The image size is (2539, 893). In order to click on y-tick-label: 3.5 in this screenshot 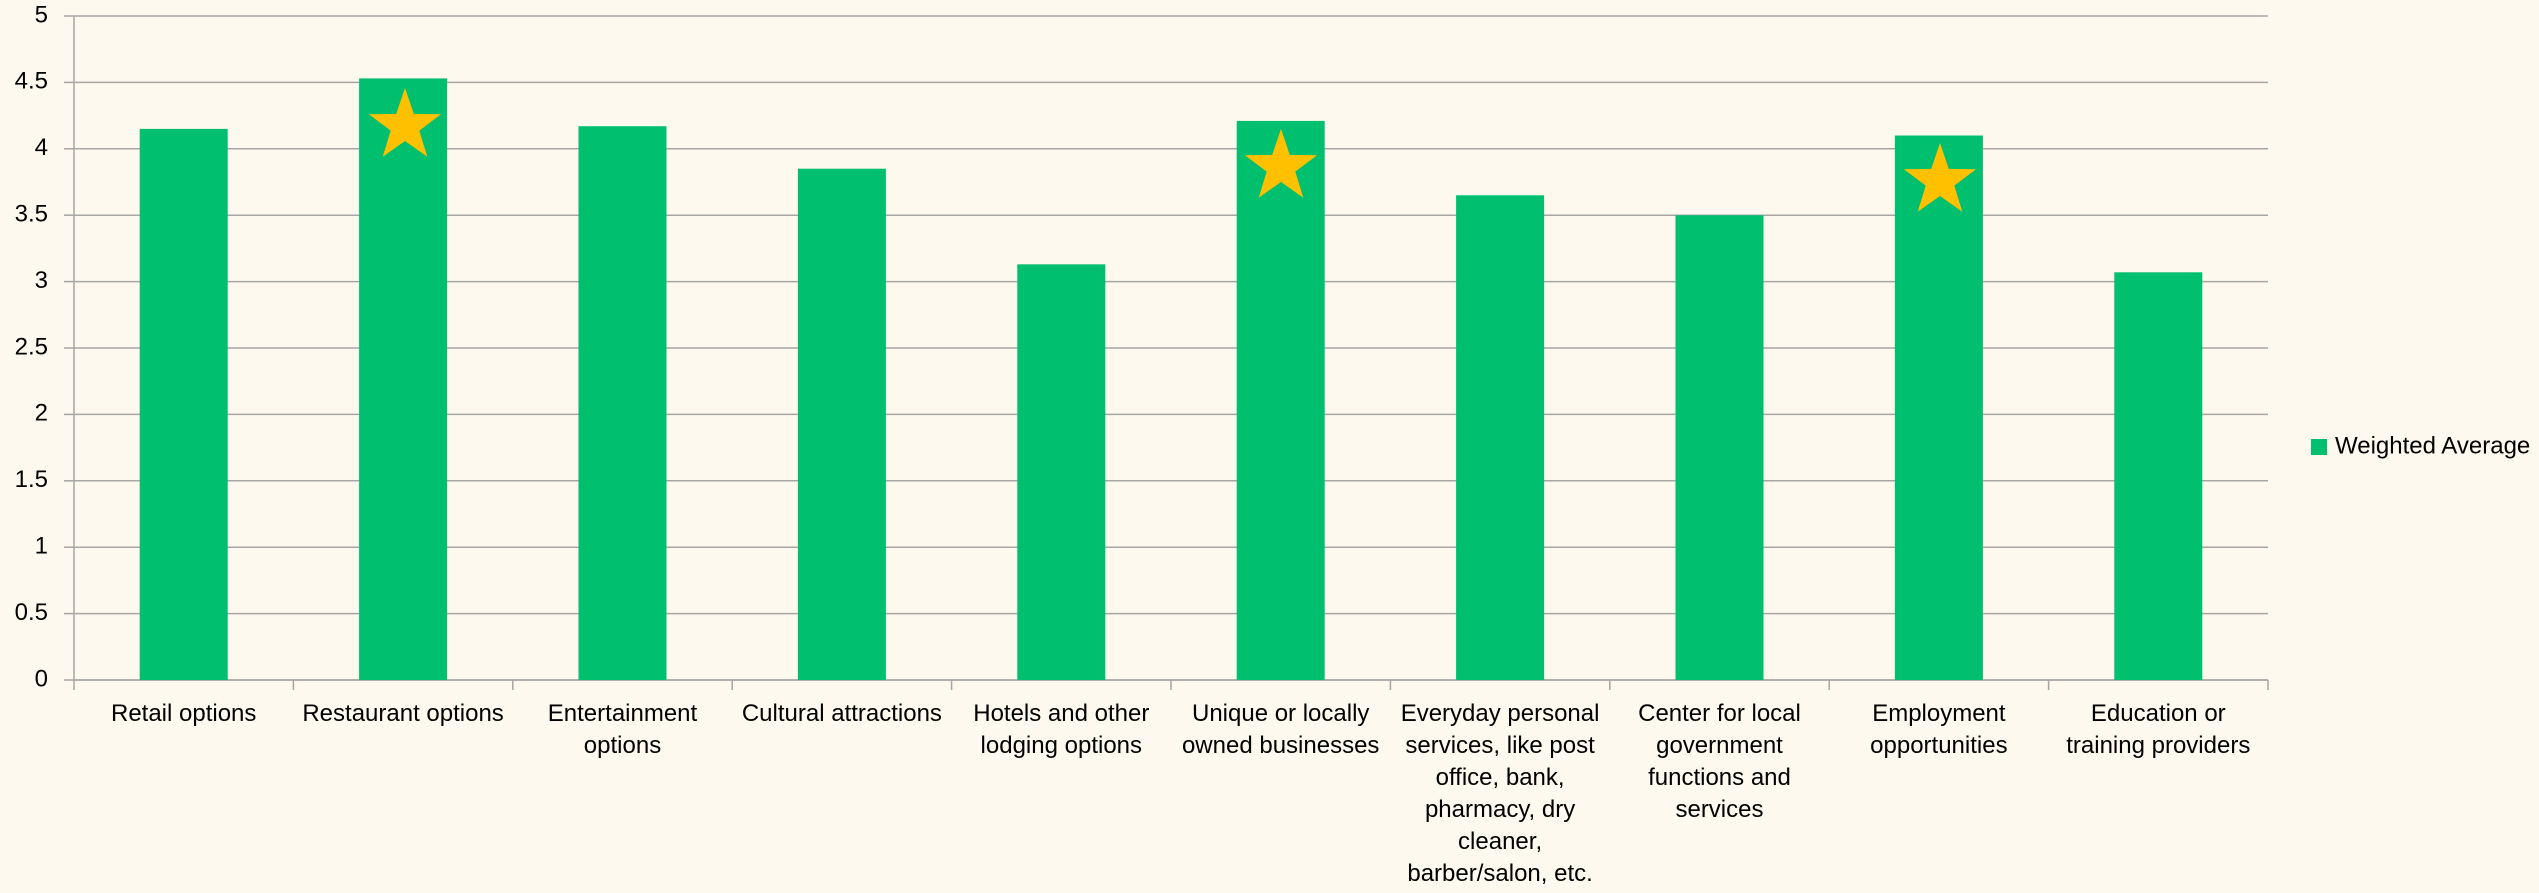, I will do `click(31, 214)`.